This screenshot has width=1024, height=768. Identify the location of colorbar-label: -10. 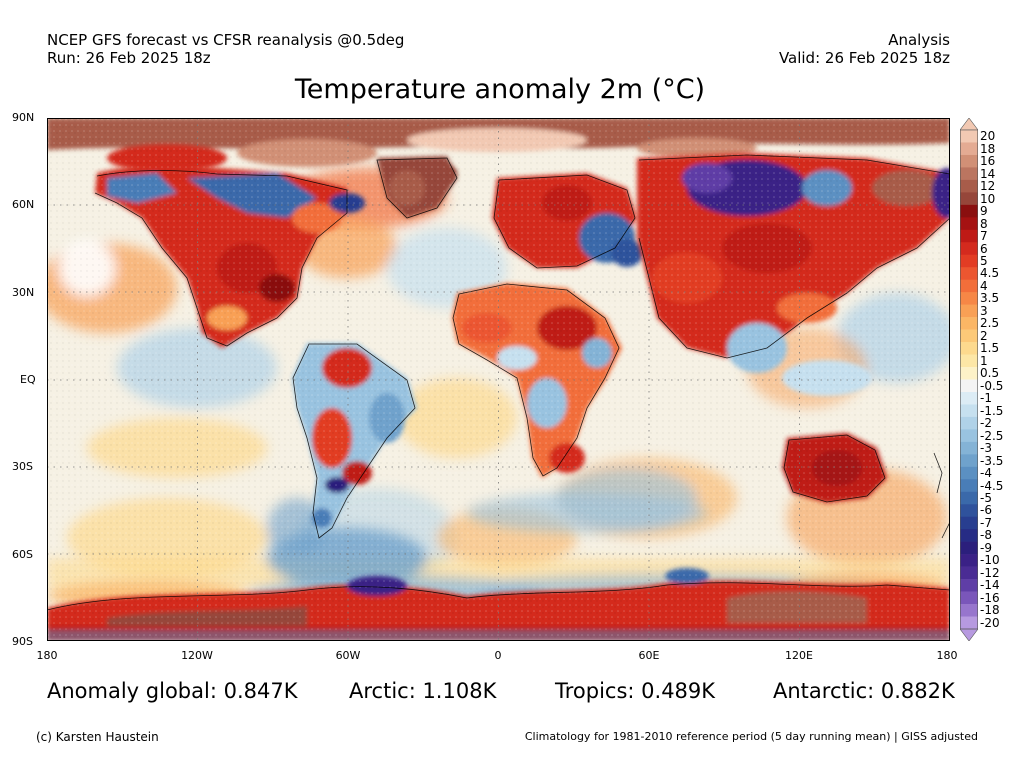
(990, 560).